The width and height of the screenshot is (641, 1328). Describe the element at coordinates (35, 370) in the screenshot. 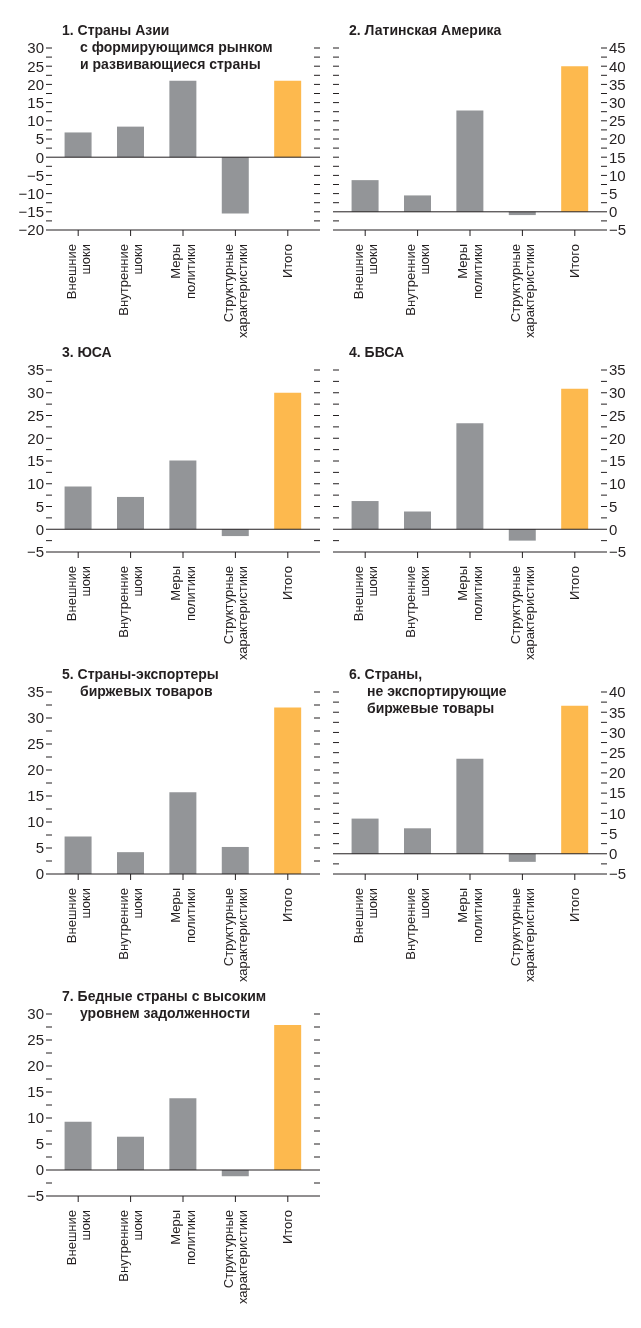

I see `y-tick-label: 35` at that location.